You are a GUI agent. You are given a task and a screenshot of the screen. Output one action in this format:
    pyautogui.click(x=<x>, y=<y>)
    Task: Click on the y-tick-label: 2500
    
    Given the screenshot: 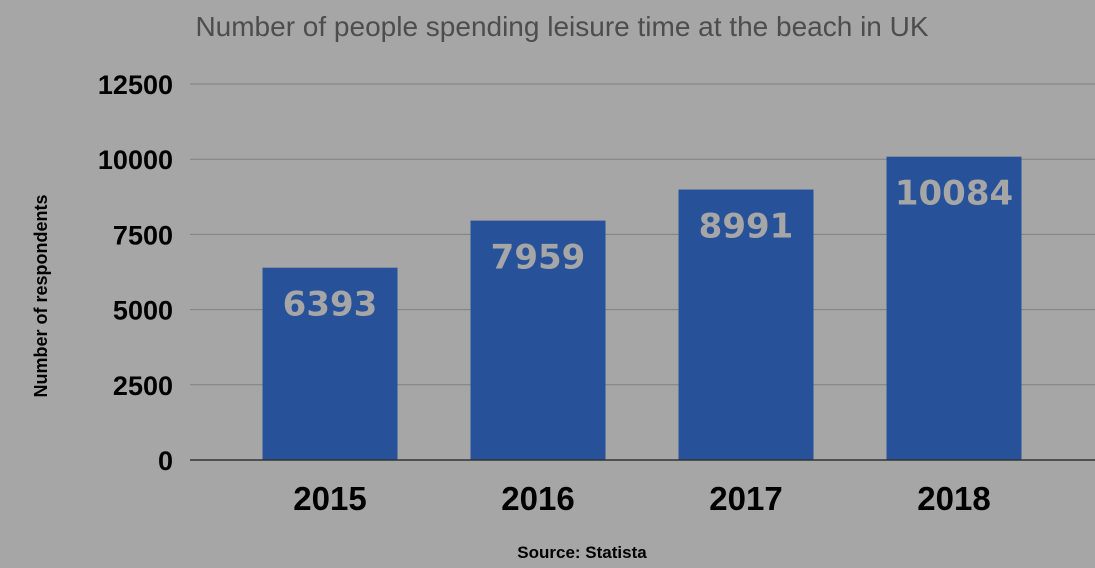 What is the action you would take?
    pyautogui.click(x=143, y=386)
    